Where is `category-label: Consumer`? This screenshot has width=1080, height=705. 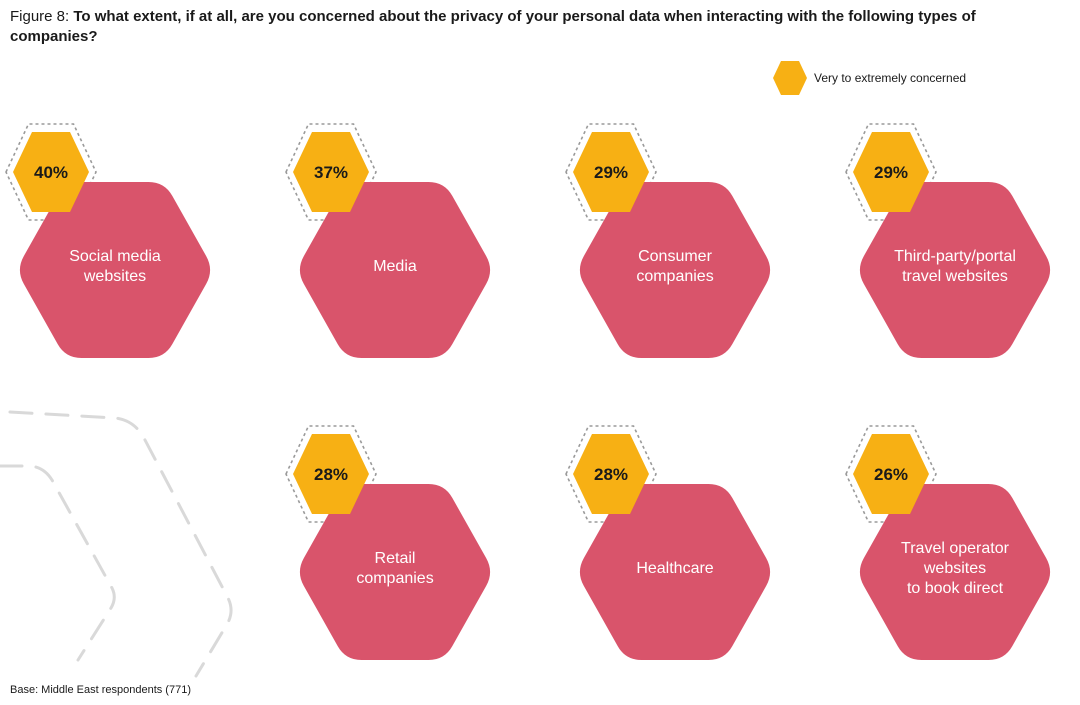 category-label: Consumer is located at coordinates (675, 256).